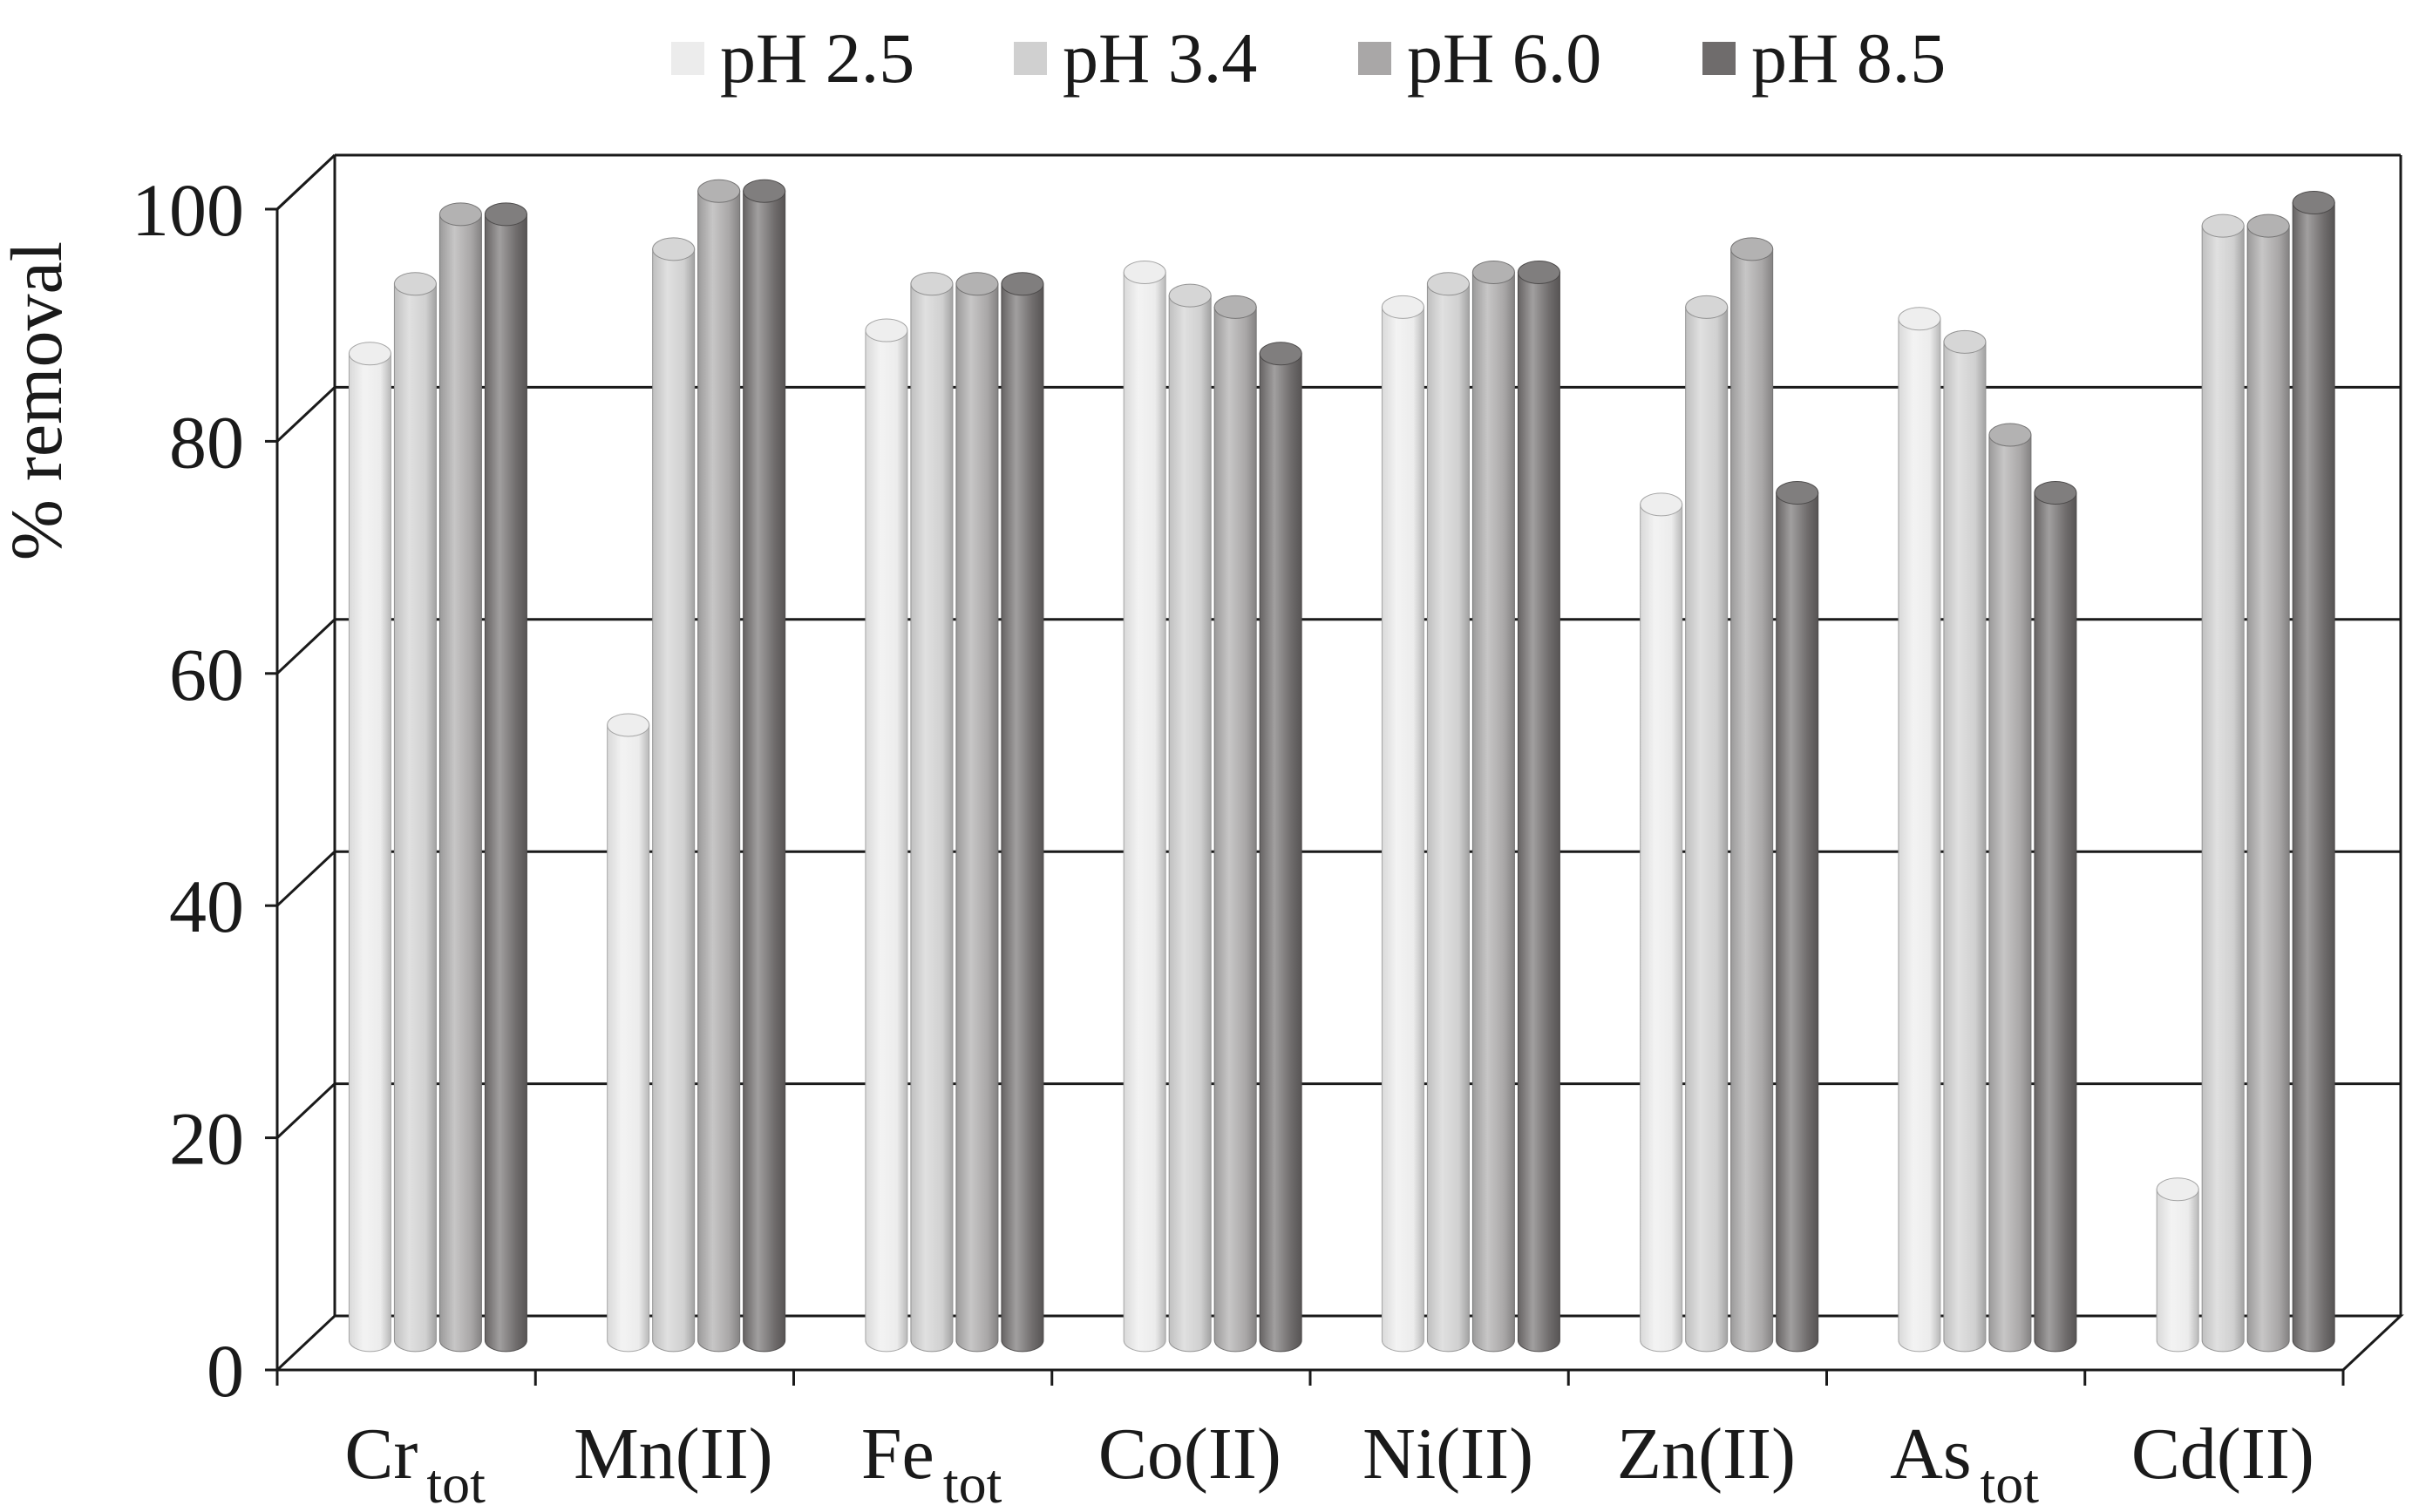 The height and width of the screenshot is (1512, 2419). Describe the element at coordinates (1447, 1454) in the screenshot. I see `x-tick-label-main: Ni(II)` at that location.